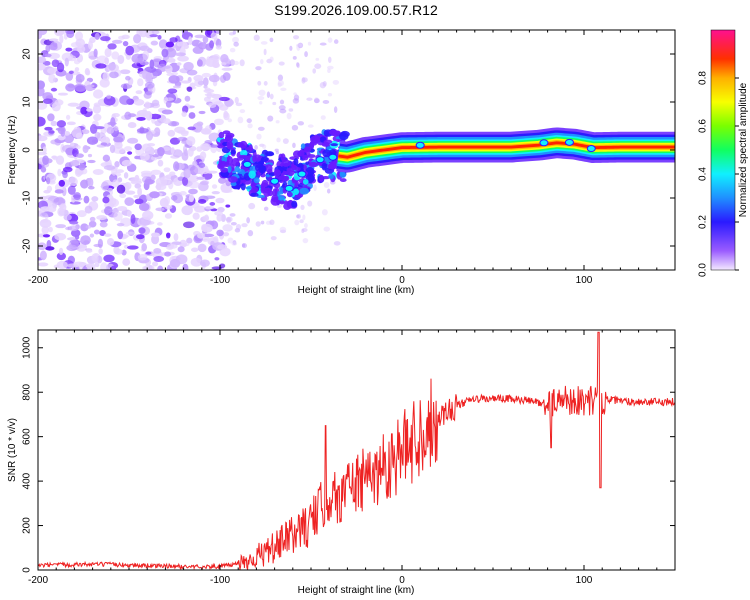  I want to click on snr-xlabel: Height of straight line (km), so click(356, 590).